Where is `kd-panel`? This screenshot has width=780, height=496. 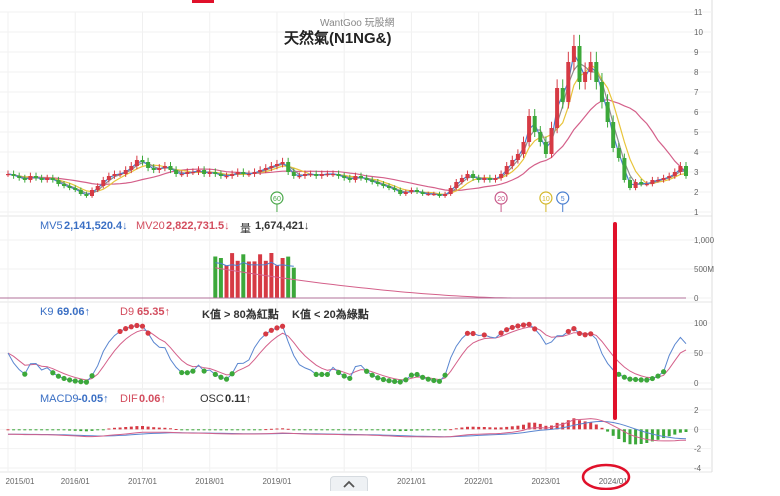 kd-panel is located at coordinates (347, 353).